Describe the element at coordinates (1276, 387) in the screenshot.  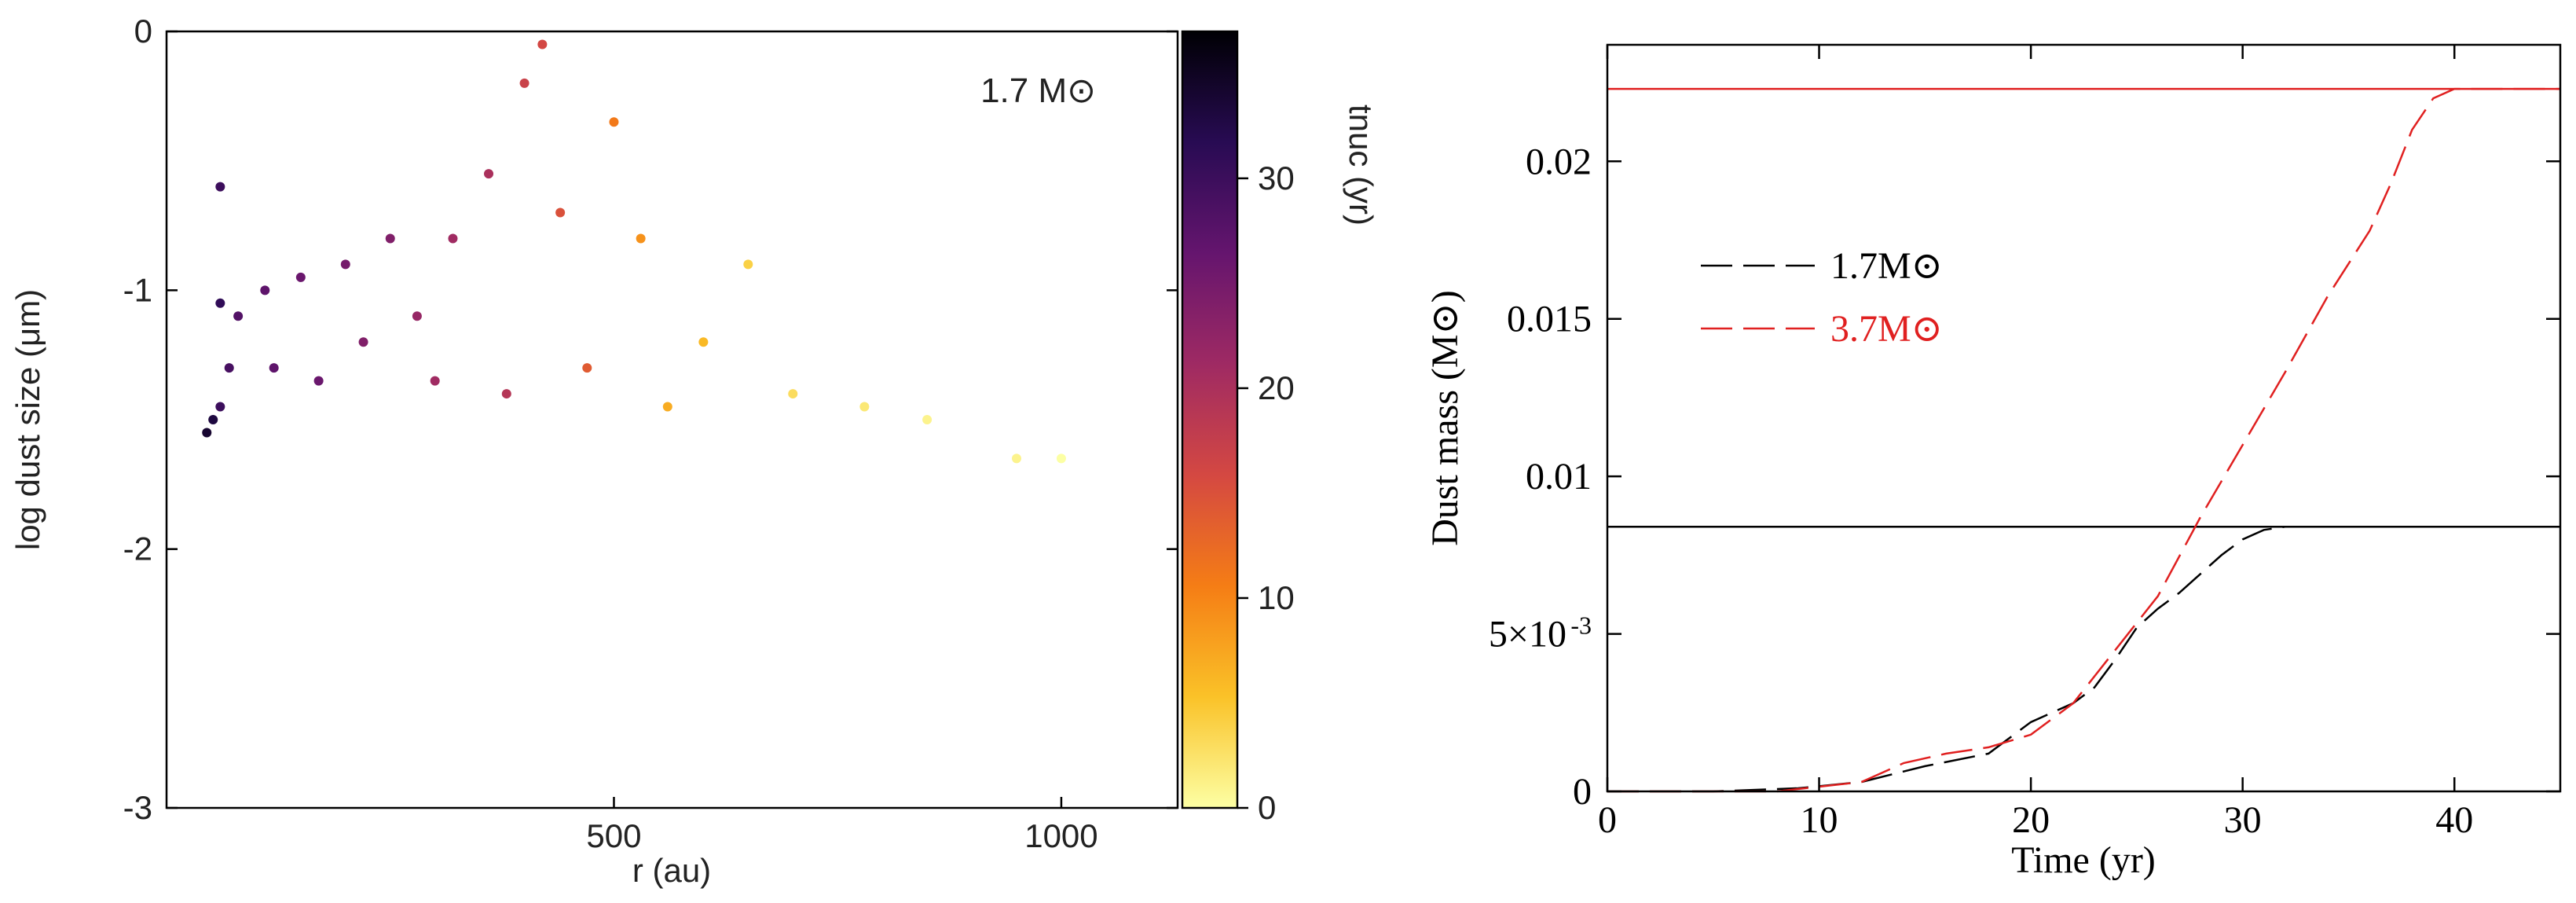
I see `colorbar-tick-label: 20` at that location.